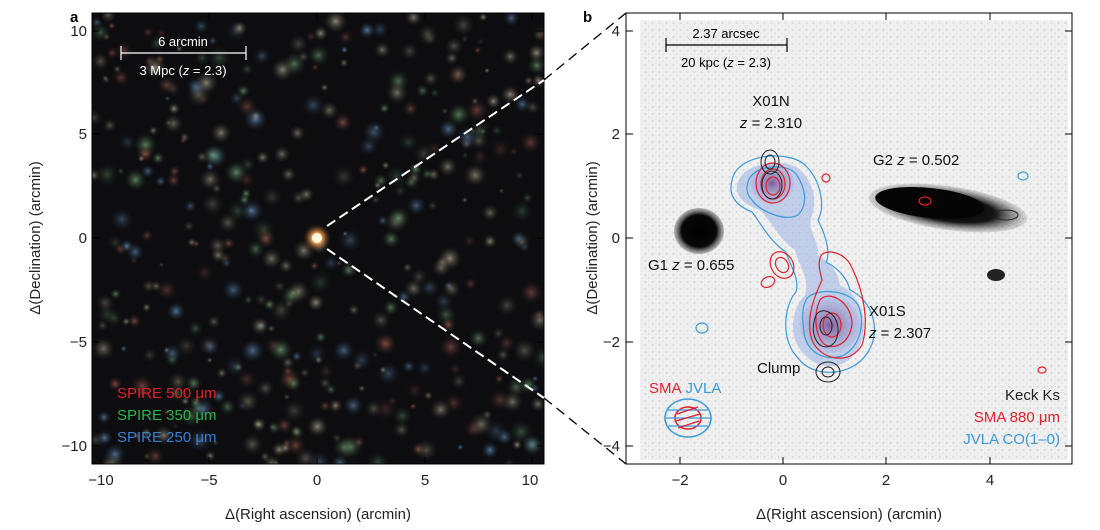 The width and height of the screenshot is (1100, 530). What do you see at coordinates (317, 480) in the screenshot?
I see `panel-a-xtick: 0` at bounding box center [317, 480].